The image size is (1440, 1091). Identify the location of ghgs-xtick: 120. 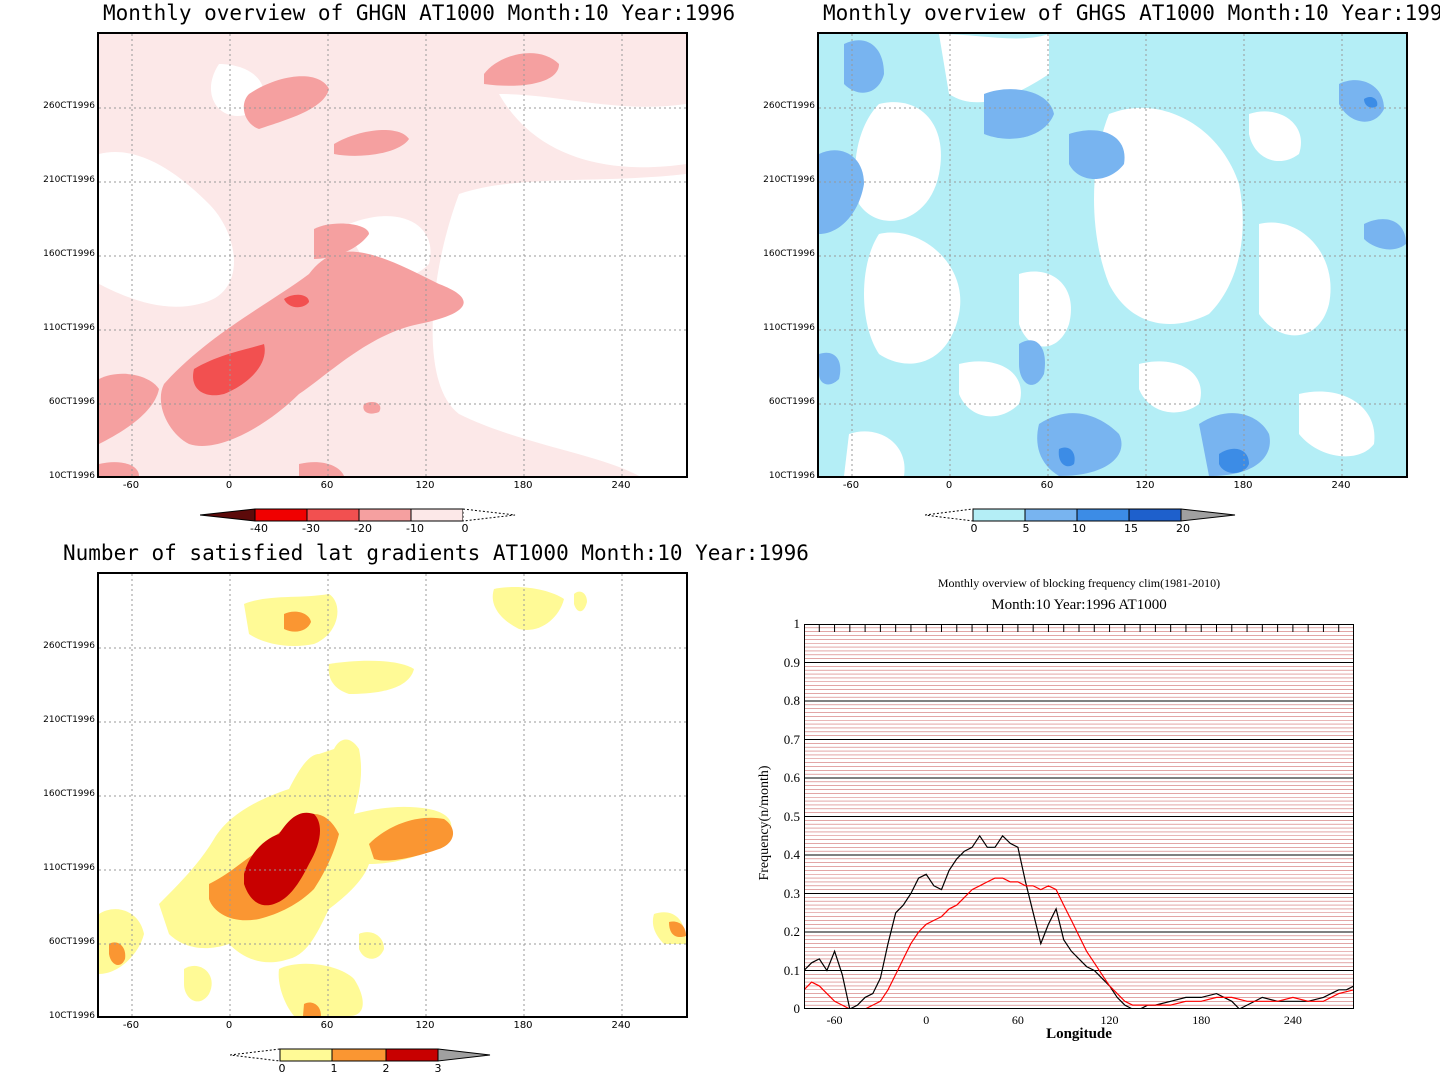
(1145, 485).